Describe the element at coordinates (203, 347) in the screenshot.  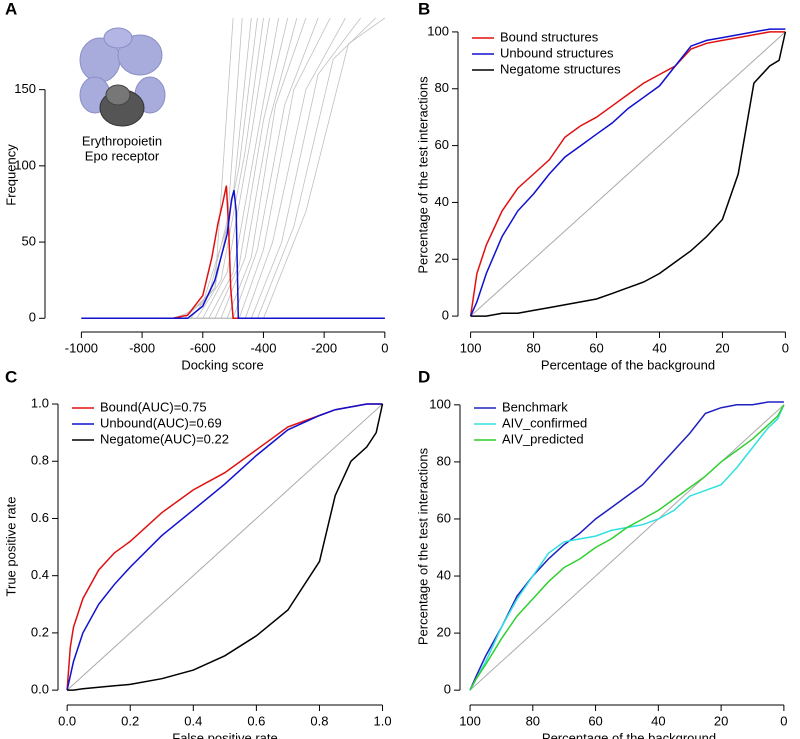
I see `x-tick-label: -600` at that location.